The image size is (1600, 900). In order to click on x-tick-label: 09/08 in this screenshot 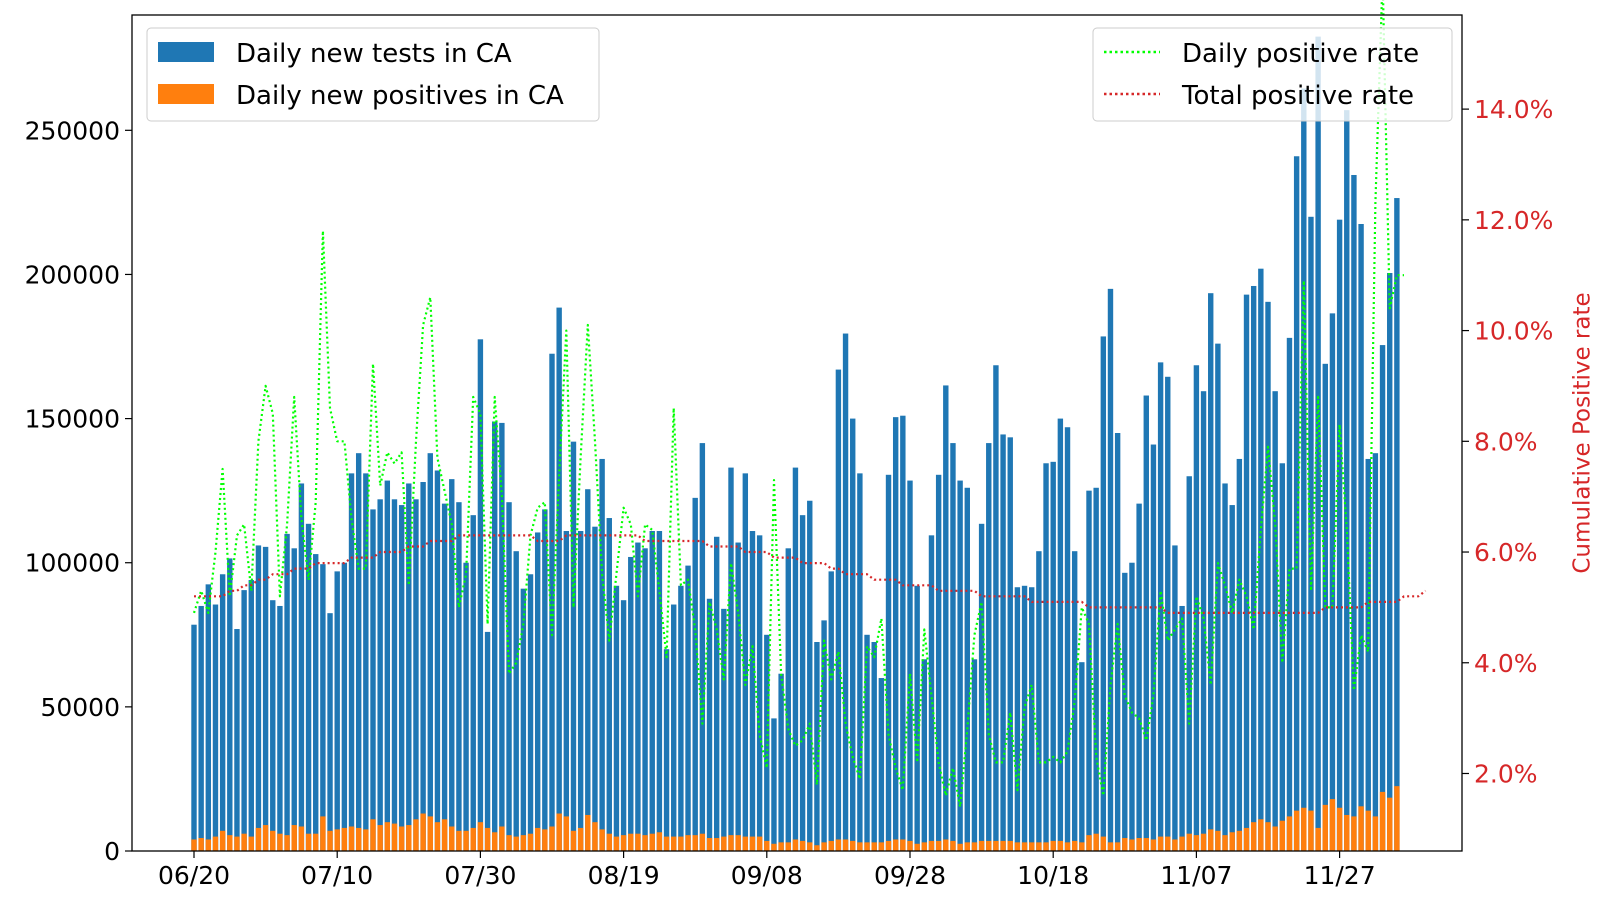, I will do `click(767, 875)`.